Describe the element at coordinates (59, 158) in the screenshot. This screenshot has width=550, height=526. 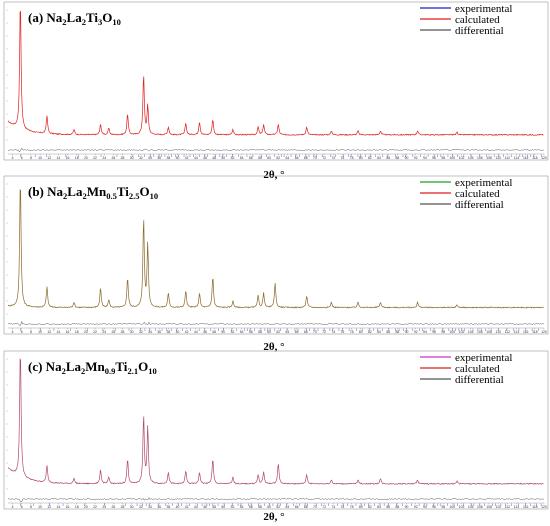
I see `x-tick-label: 14` at that location.